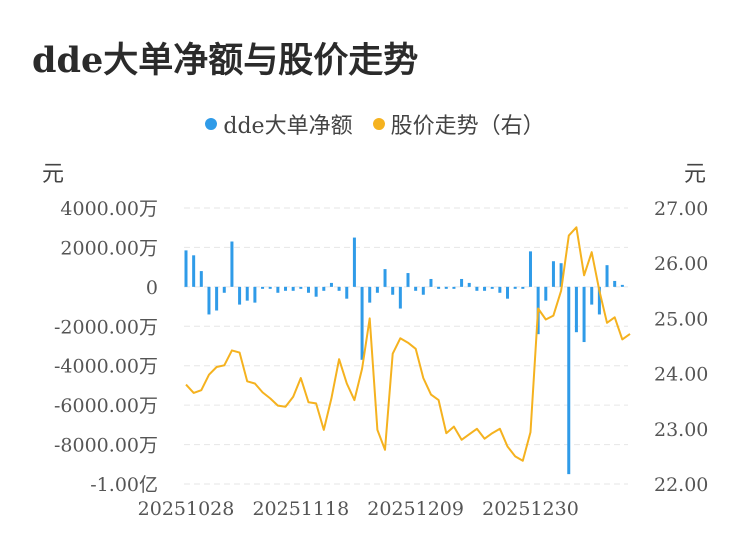 The height and width of the screenshot is (558, 750). What do you see at coordinates (300, 509) in the screenshot?
I see `x-tick-label: 20251118` at bounding box center [300, 509].